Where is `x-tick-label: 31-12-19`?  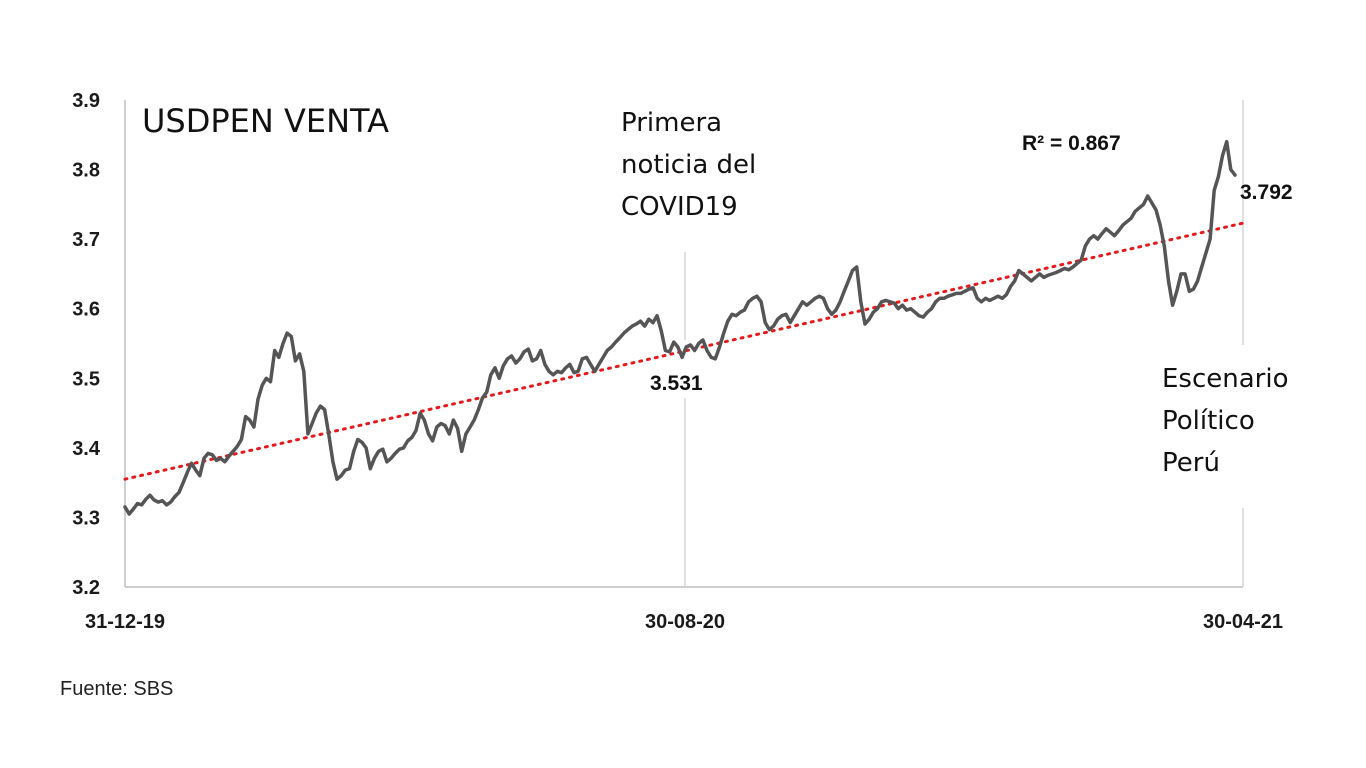 x-tick-label: 31-12-19 is located at coordinates (125, 622).